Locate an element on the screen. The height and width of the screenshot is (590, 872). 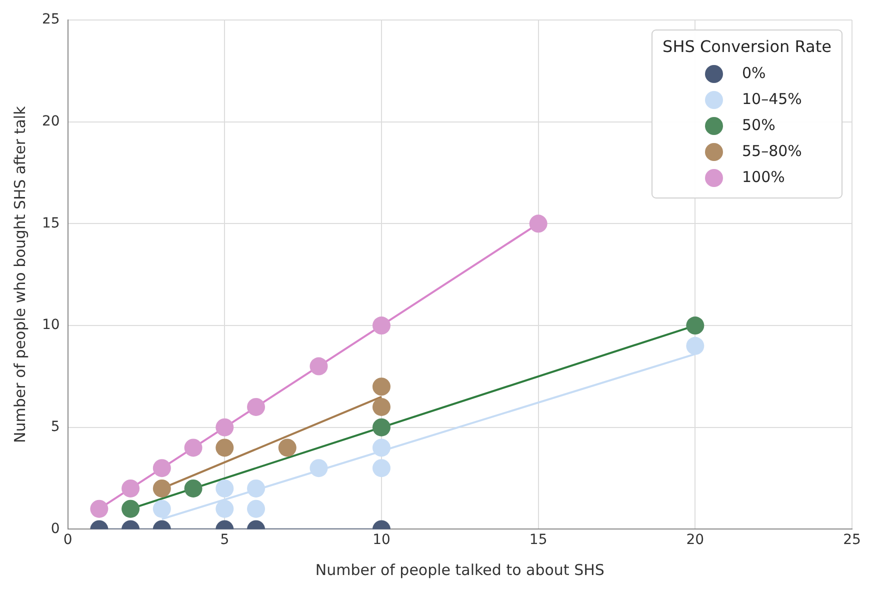
y-tick-label: 10 is located at coordinates (51, 325).